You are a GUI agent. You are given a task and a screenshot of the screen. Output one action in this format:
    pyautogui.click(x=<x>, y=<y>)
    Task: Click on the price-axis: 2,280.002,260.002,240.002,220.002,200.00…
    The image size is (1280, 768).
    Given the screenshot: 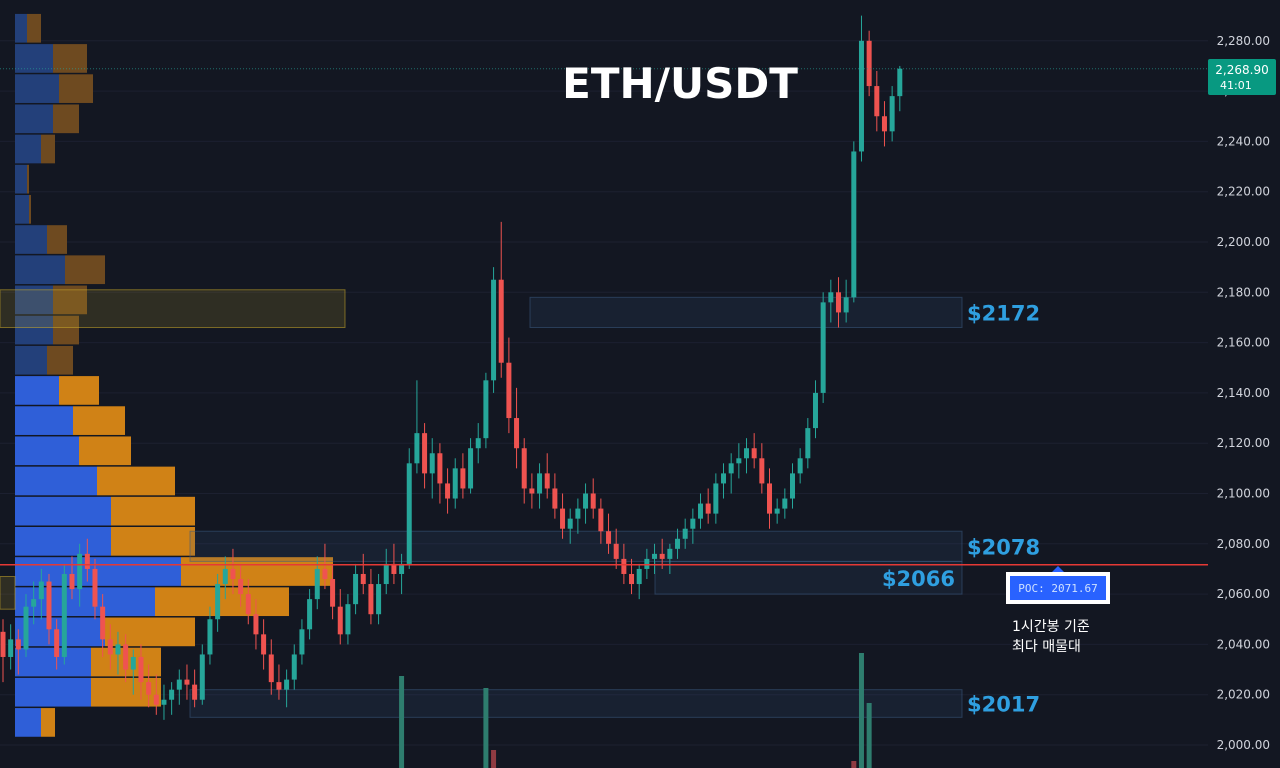 What is the action you would take?
    pyautogui.click(x=1243, y=393)
    